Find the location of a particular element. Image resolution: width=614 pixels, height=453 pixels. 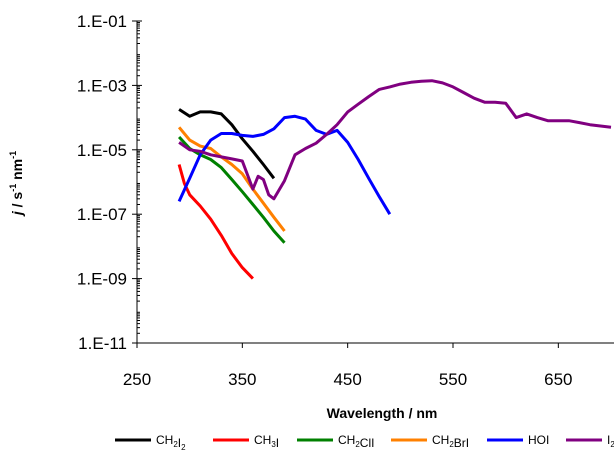

y-axis: 1.E-11 1.E-09 1.E-07 1.E-05 1.E-03 1.E-01 is located at coordinates (109, 182).